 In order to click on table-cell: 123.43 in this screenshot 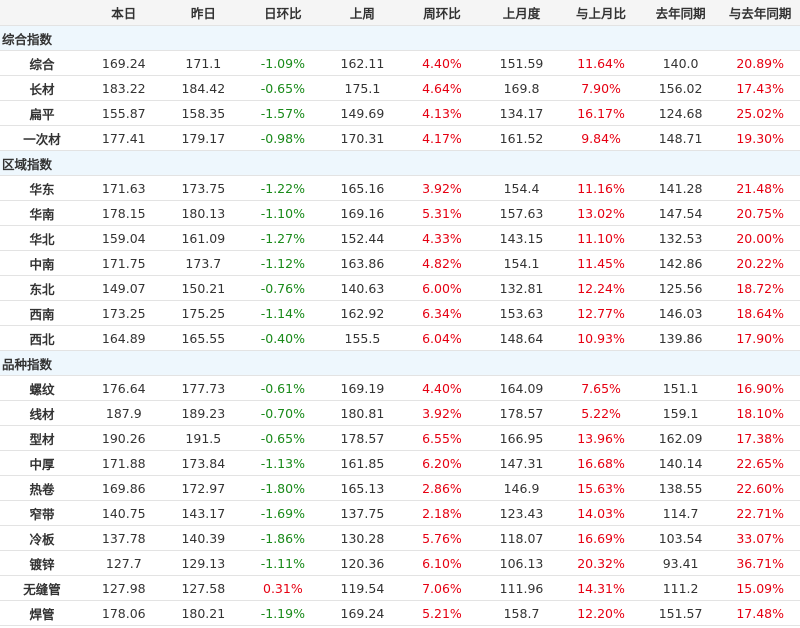, I will do `click(521, 513)`.